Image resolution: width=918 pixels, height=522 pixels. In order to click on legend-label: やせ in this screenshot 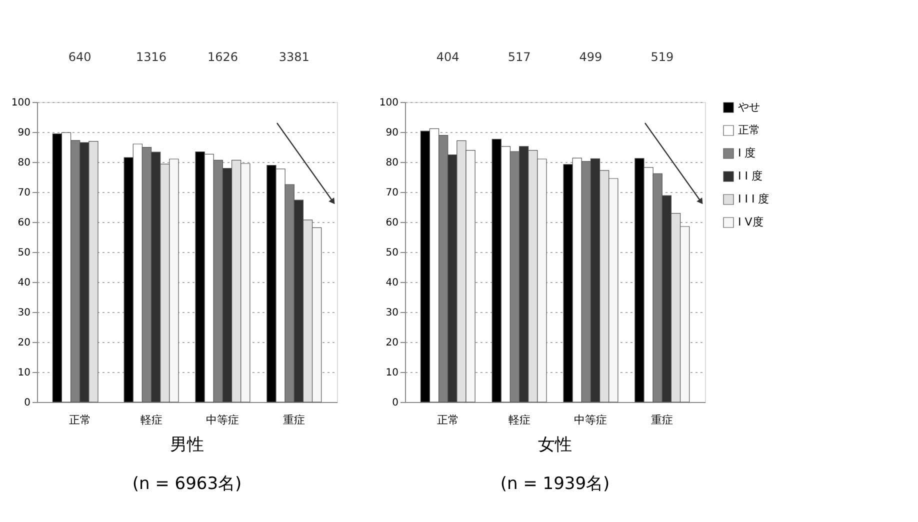, I will do `click(749, 107)`.